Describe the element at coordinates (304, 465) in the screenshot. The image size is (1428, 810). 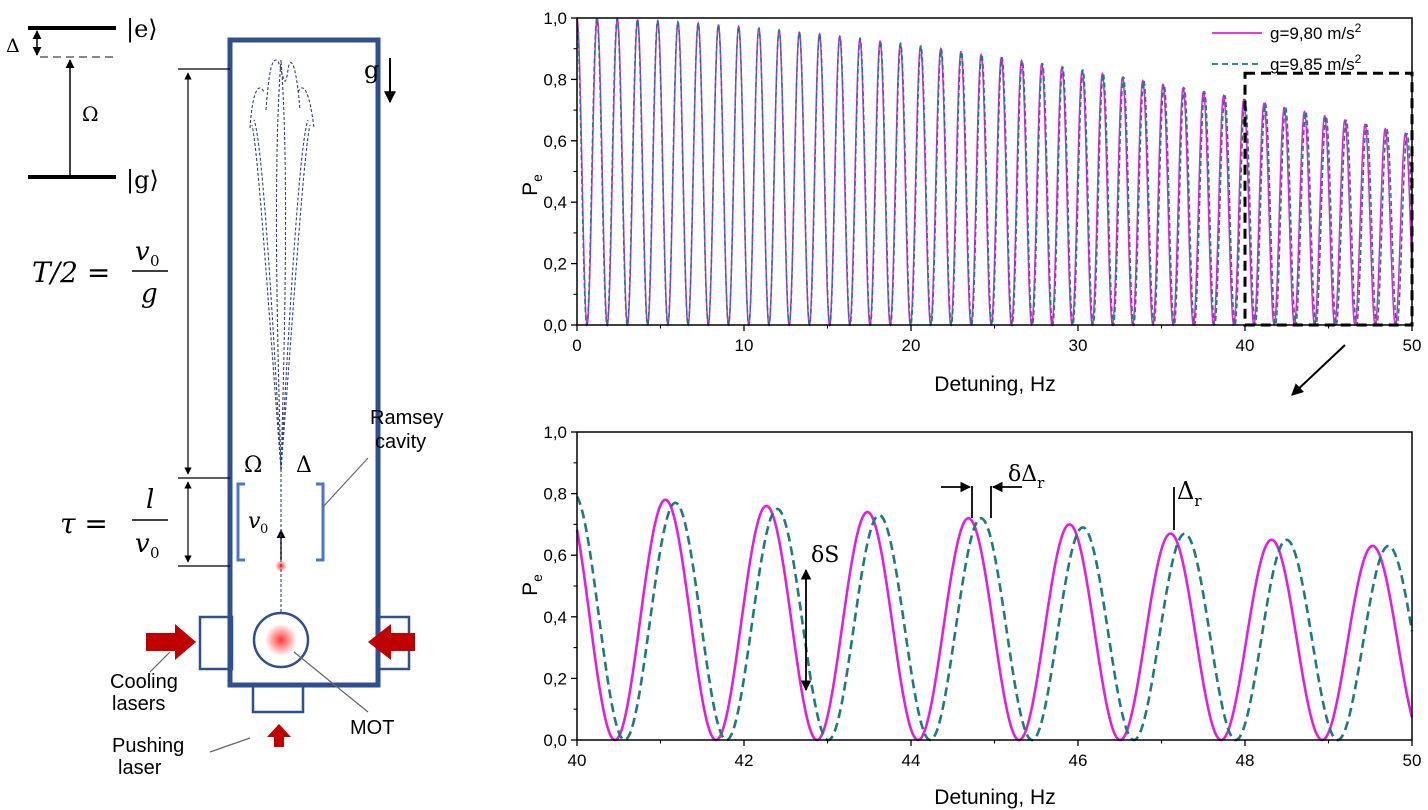
I see `cavity-delta: Δ` at that location.